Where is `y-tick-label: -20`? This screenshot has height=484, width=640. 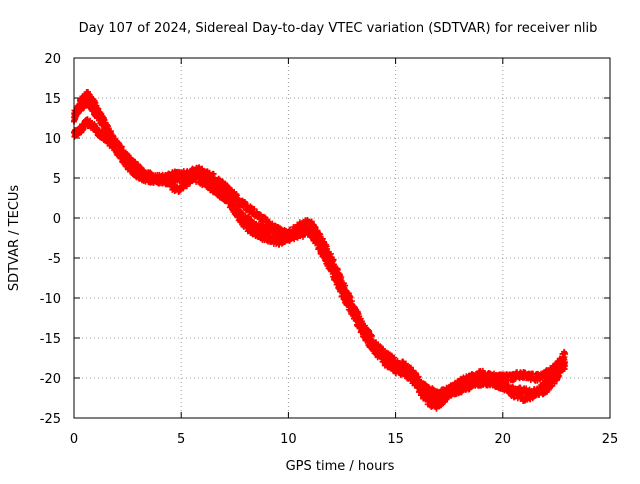 y-tick-label: -20 is located at coordinates (50, 379).